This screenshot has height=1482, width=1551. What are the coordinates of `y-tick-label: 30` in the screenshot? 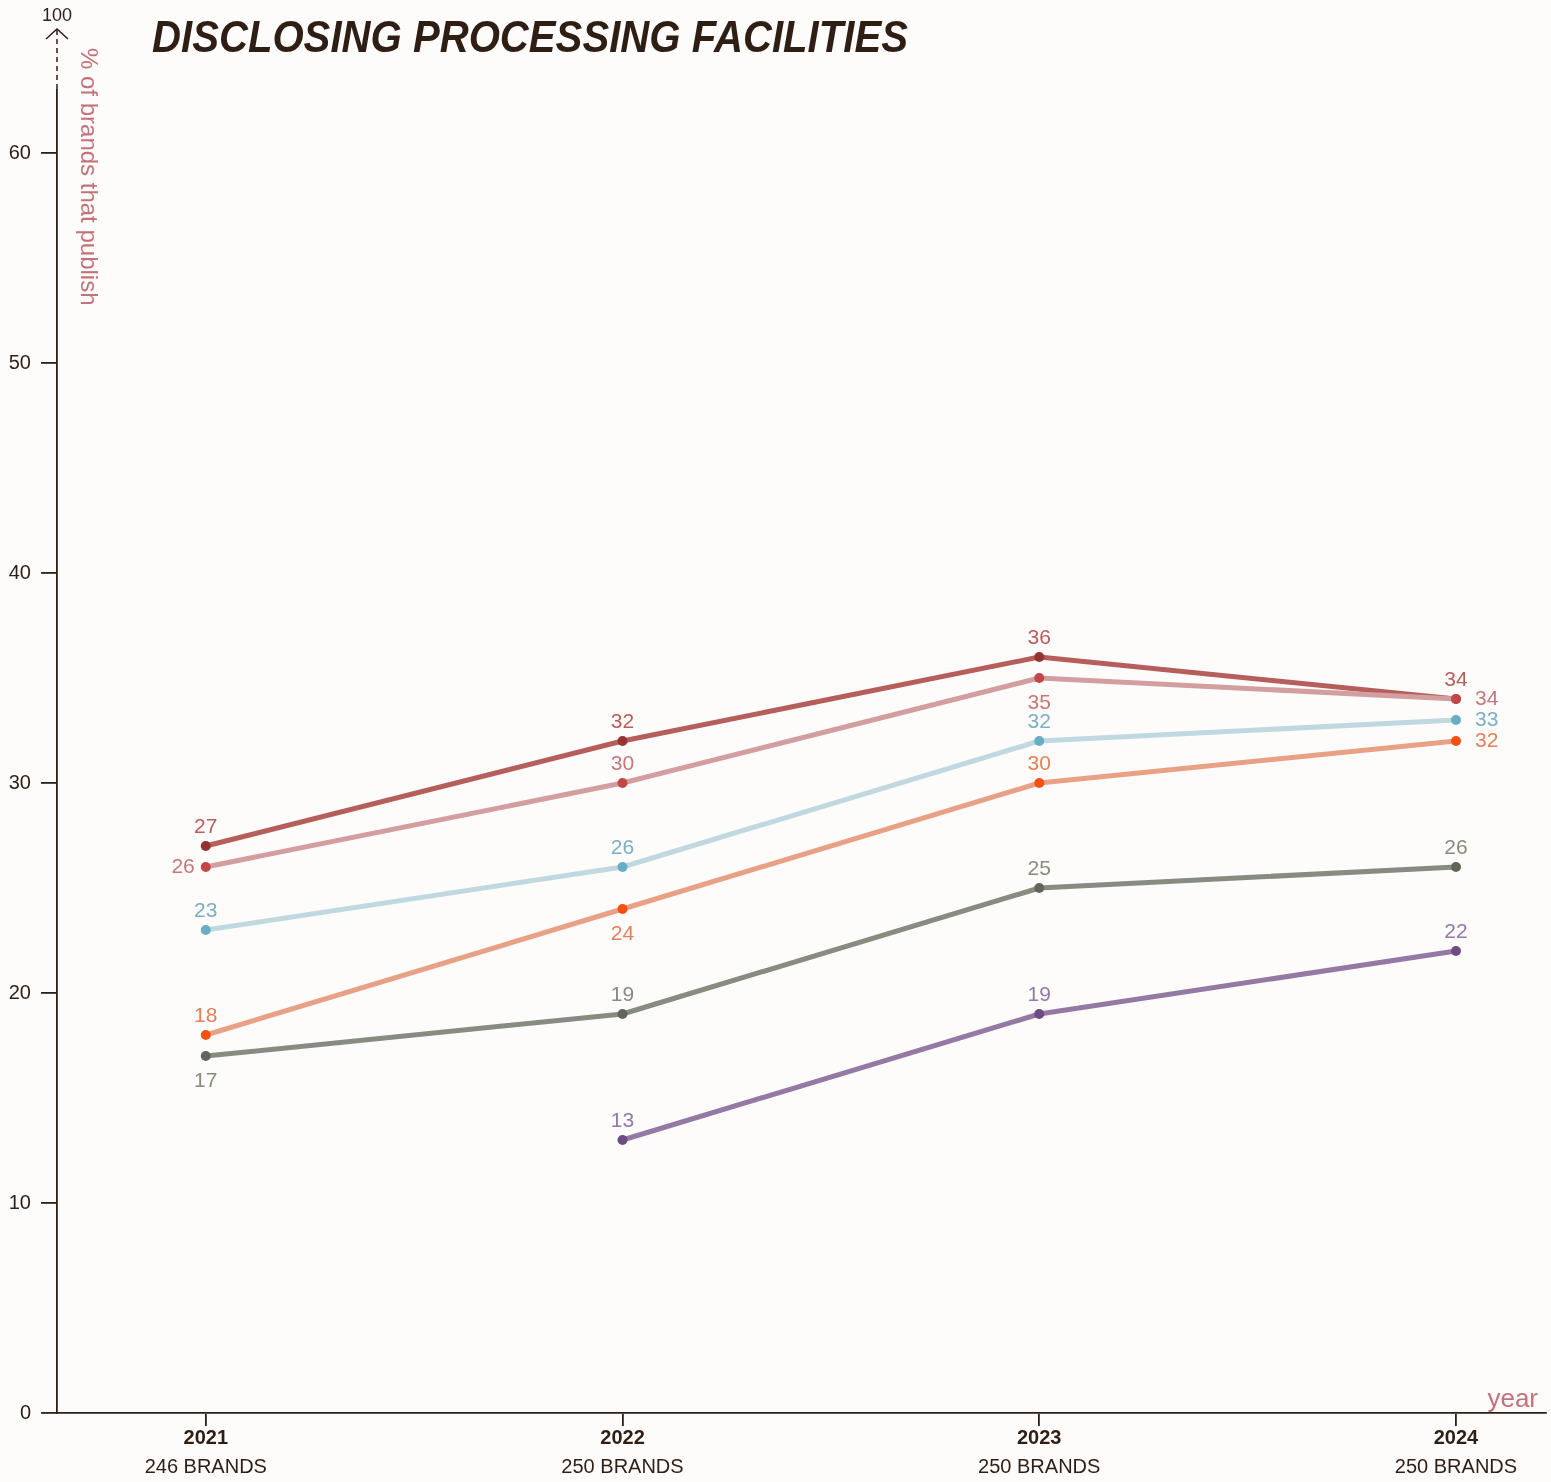 It's located at (19, 781).